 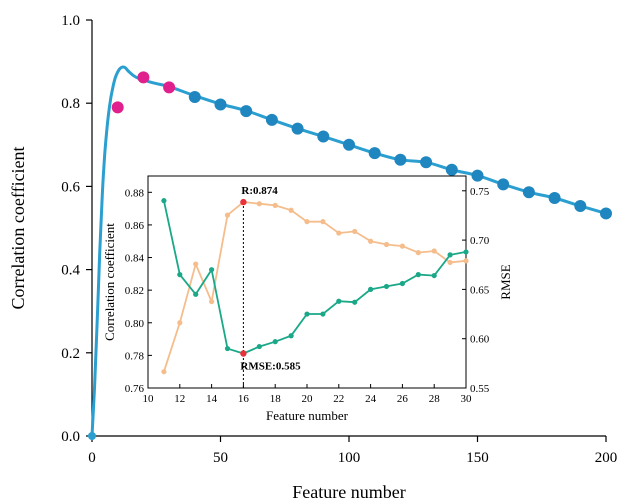 I want to click on inset-r-annotation: R:0.874, so click(x=259, y=191).